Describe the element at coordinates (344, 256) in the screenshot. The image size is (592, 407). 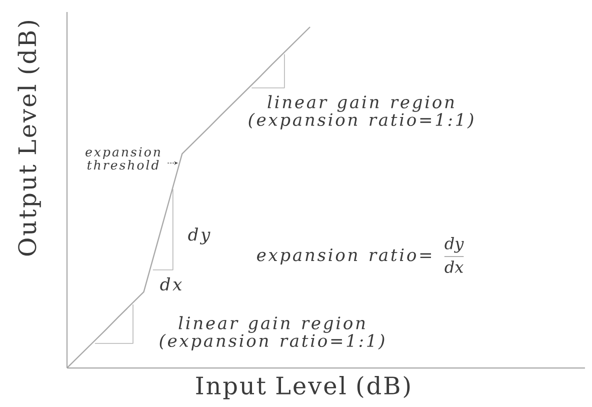
I see `annotation: expansion ratio=` at that location.